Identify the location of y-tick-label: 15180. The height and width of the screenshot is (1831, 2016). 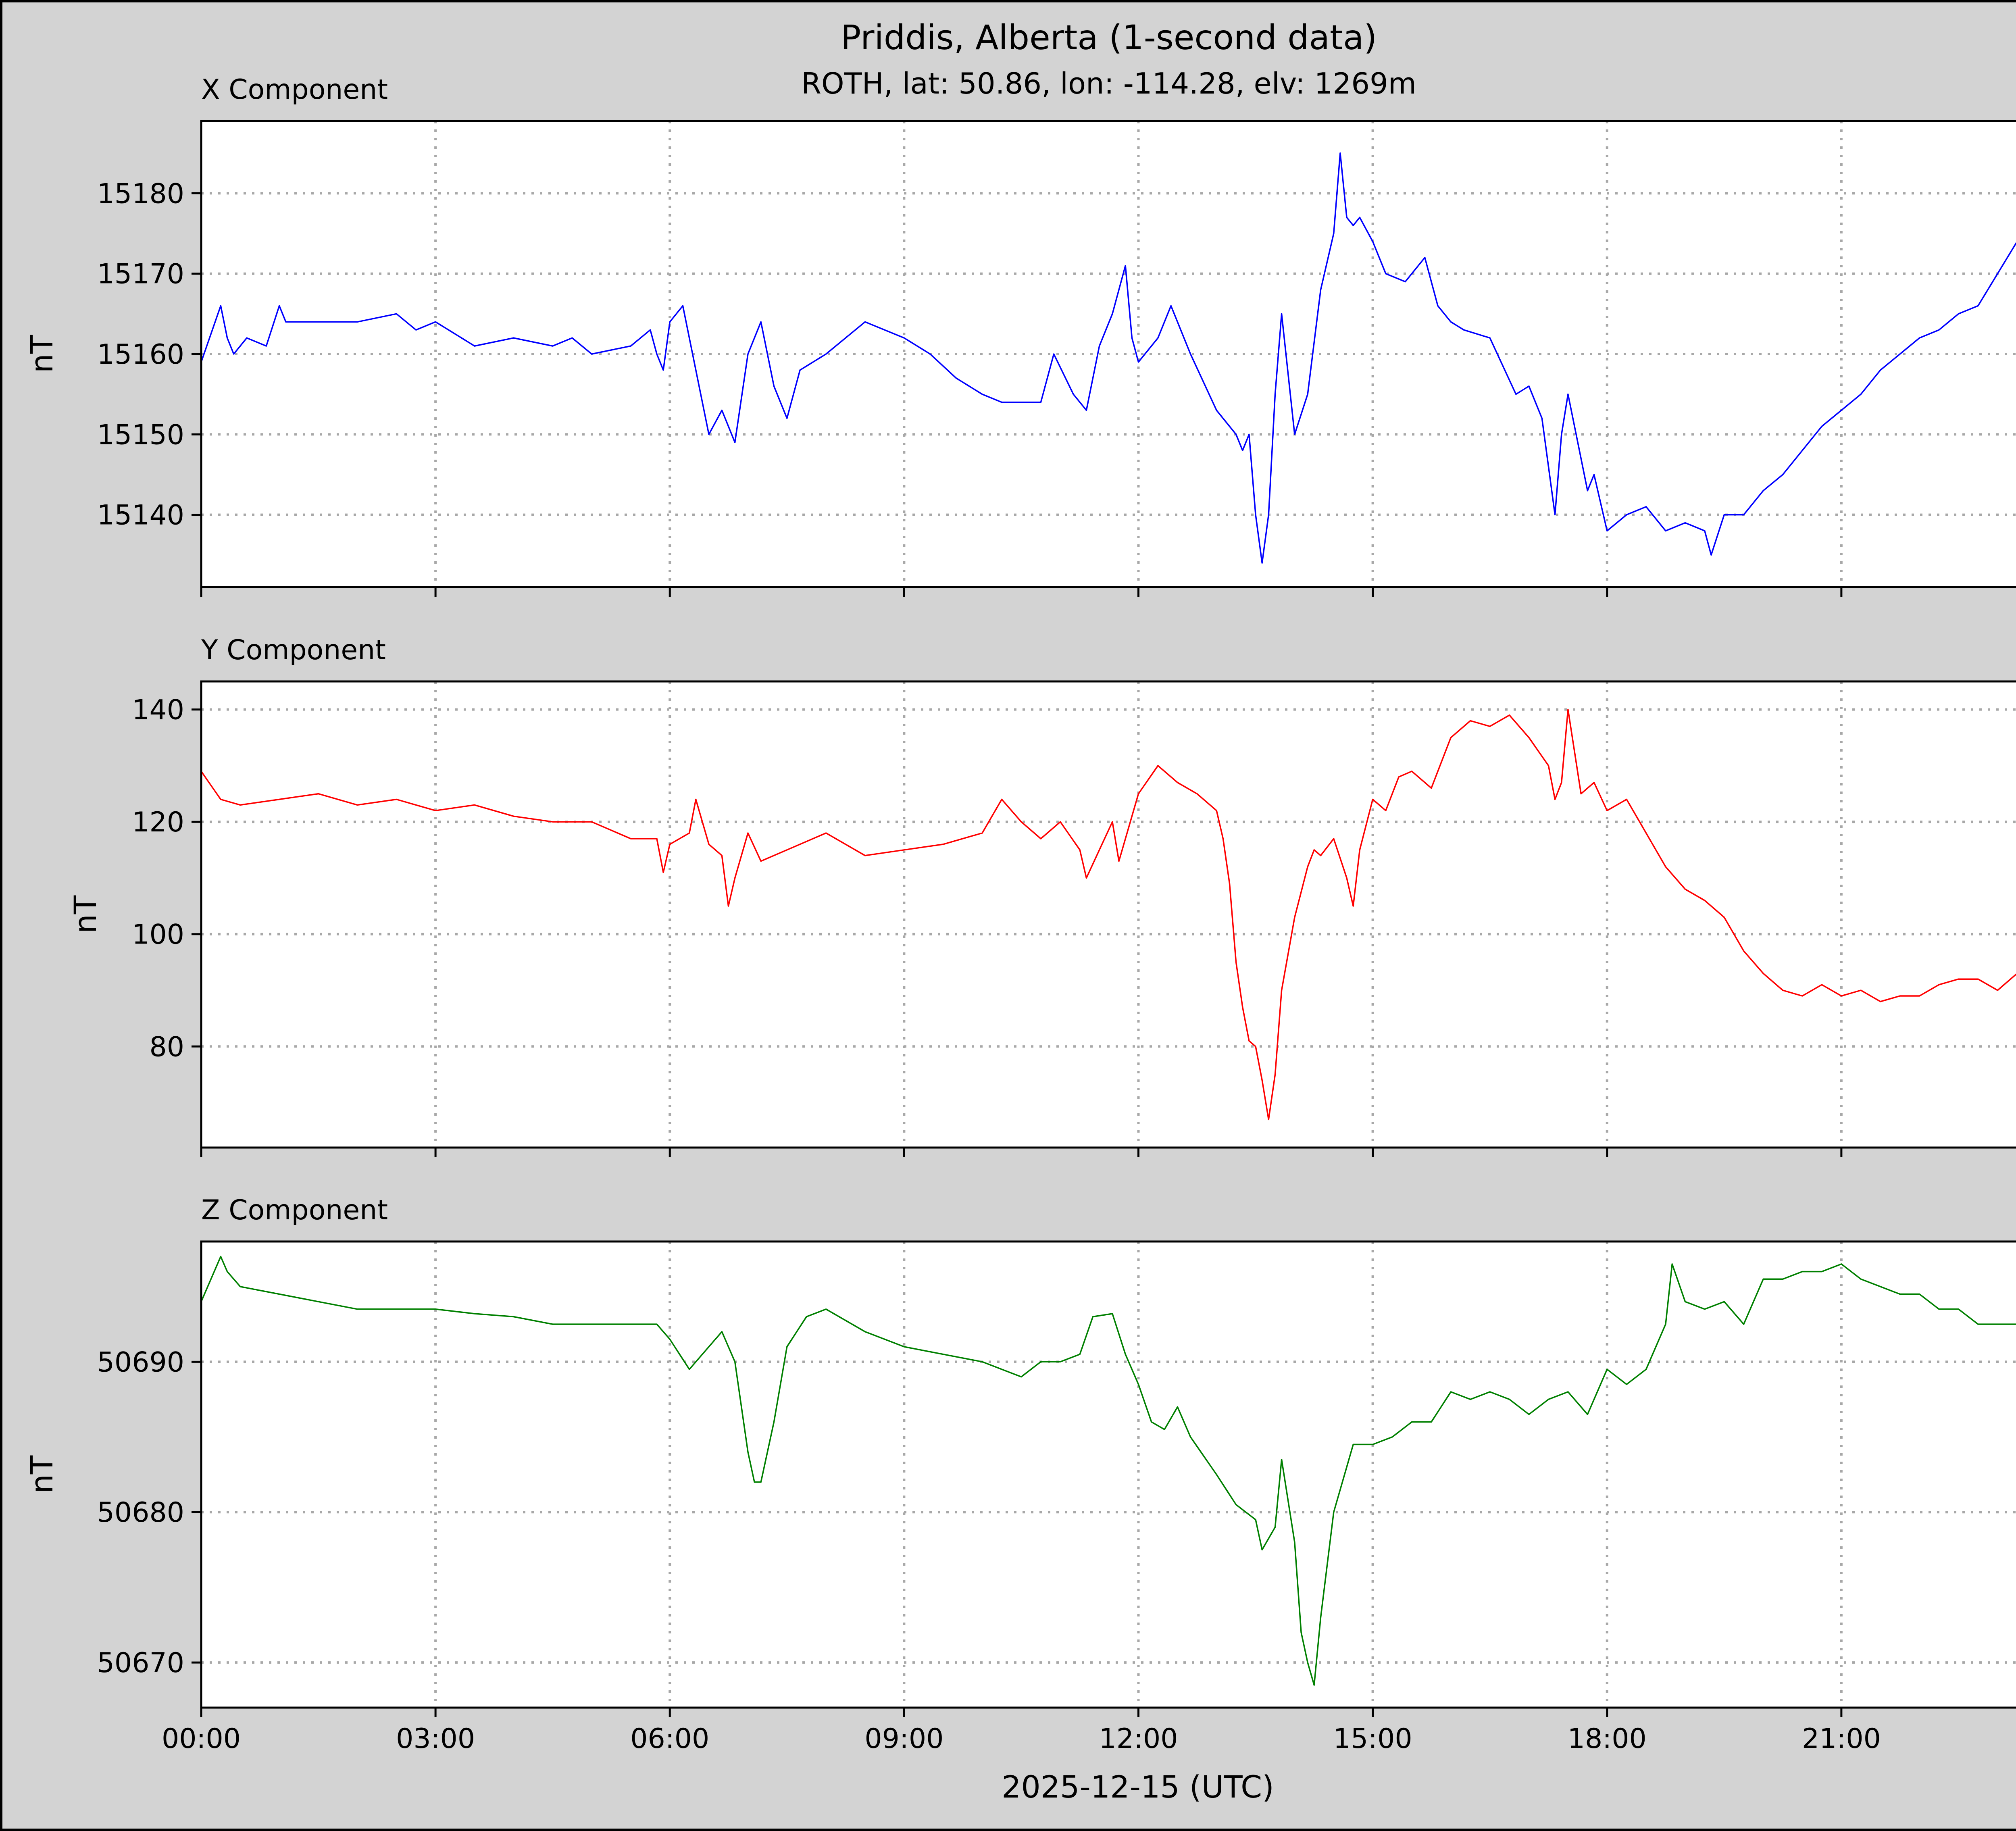
(141, 194).